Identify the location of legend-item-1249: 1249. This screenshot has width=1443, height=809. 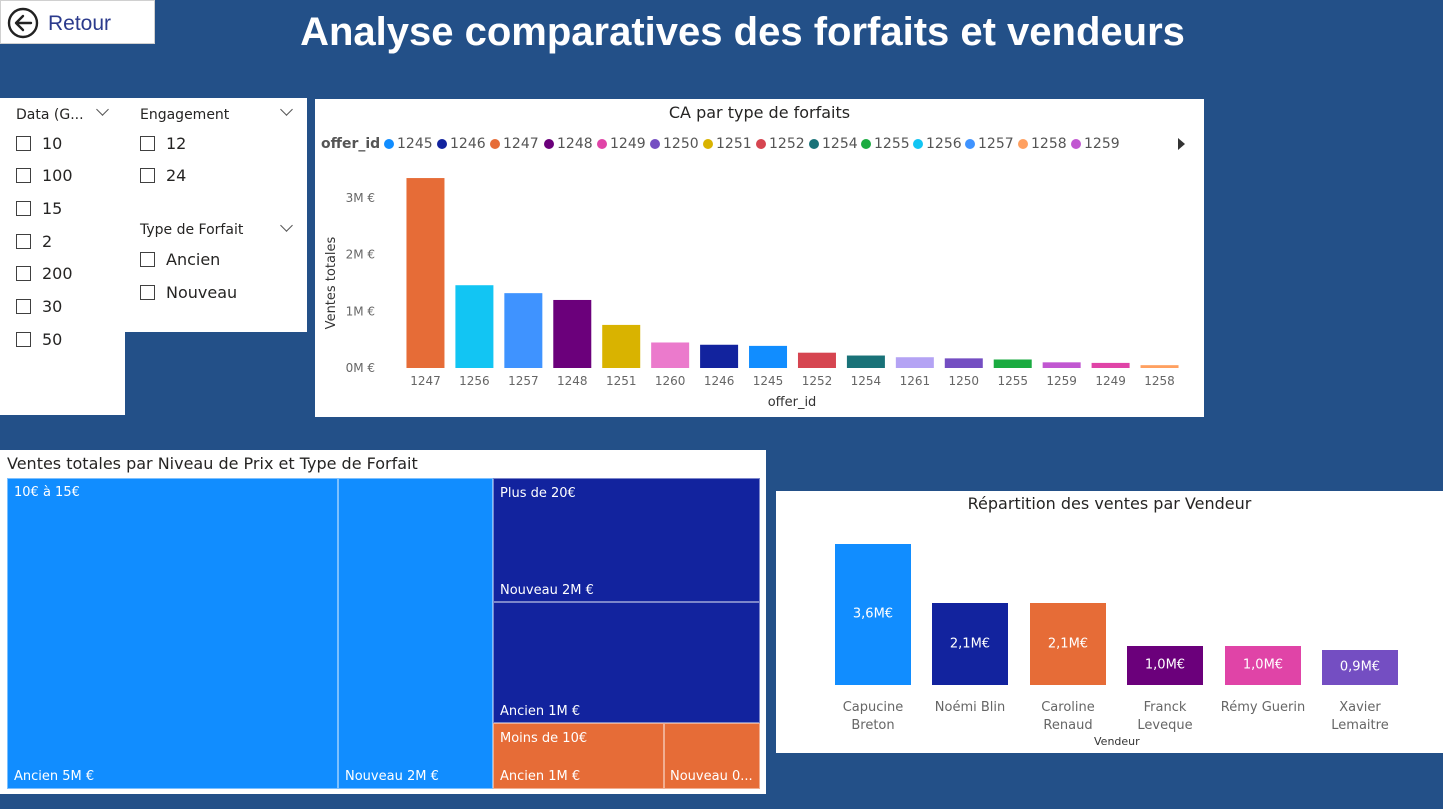
(621, 144).